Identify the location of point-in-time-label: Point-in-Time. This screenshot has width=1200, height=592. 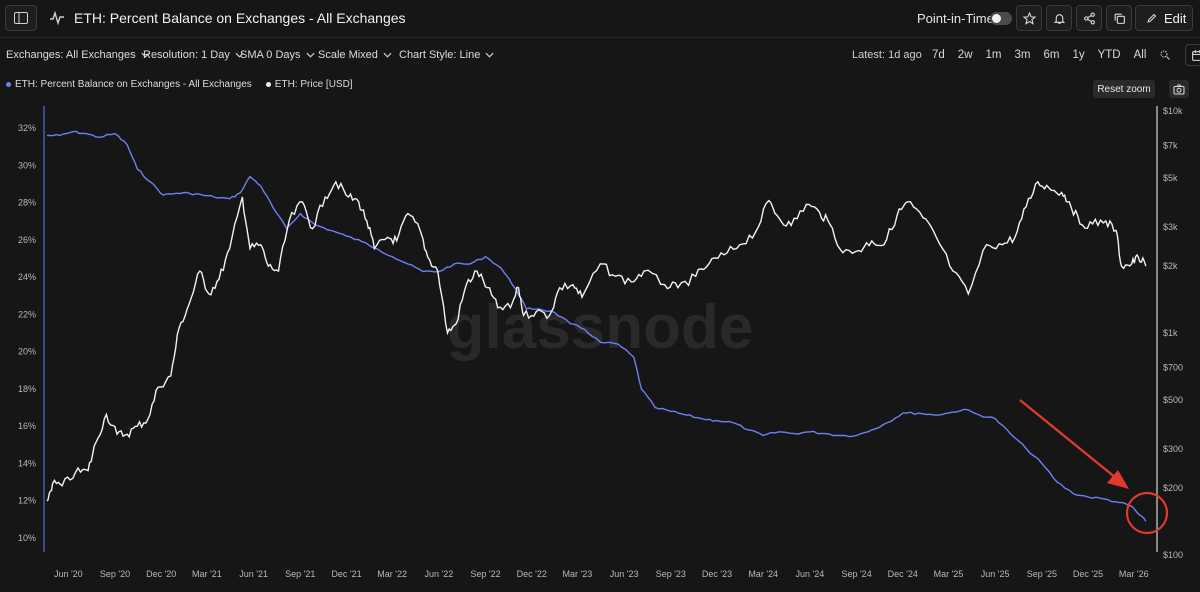
(955, 18).